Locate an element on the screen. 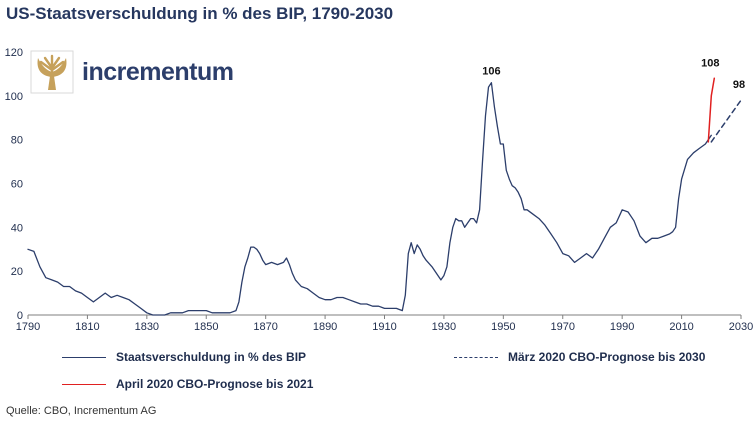 The image size is (756, 422). y-tick-label: 100 is located at coordinates (14, 97).